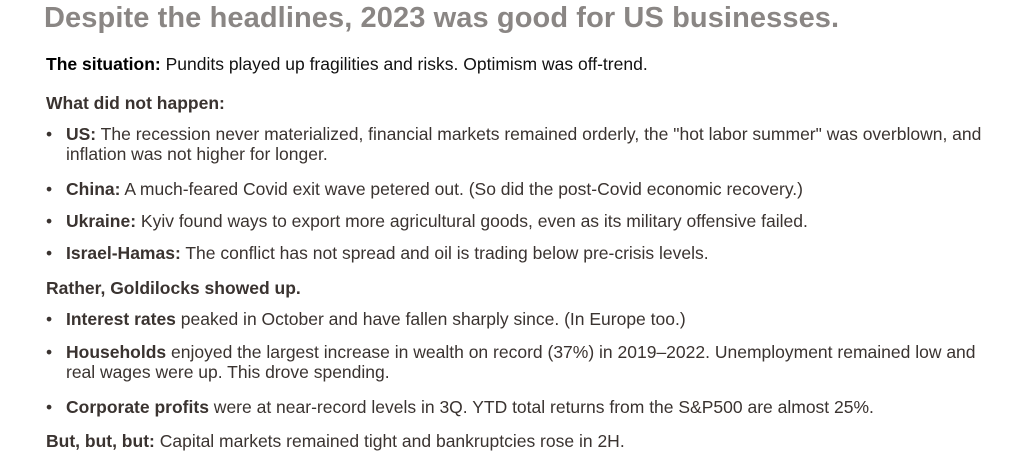 The width and height of the screenshot is (1024, 470). I want to click on closing-label: But, but, but:, so click(100, 441).